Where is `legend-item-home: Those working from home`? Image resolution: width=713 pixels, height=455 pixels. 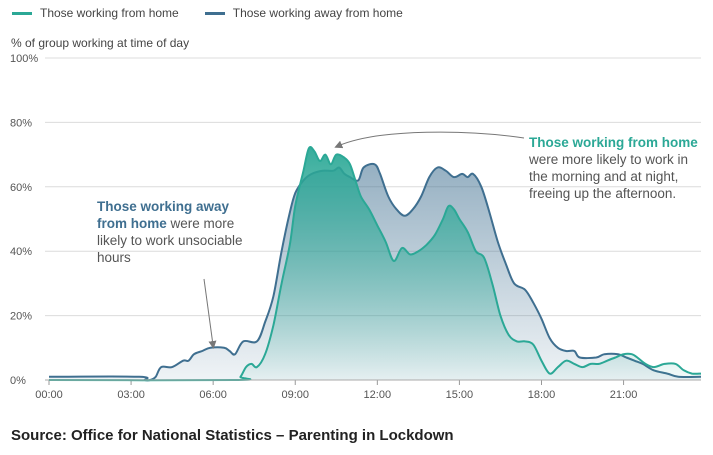 legend-item-home: Those working from home is located at coordinates (95, 13).